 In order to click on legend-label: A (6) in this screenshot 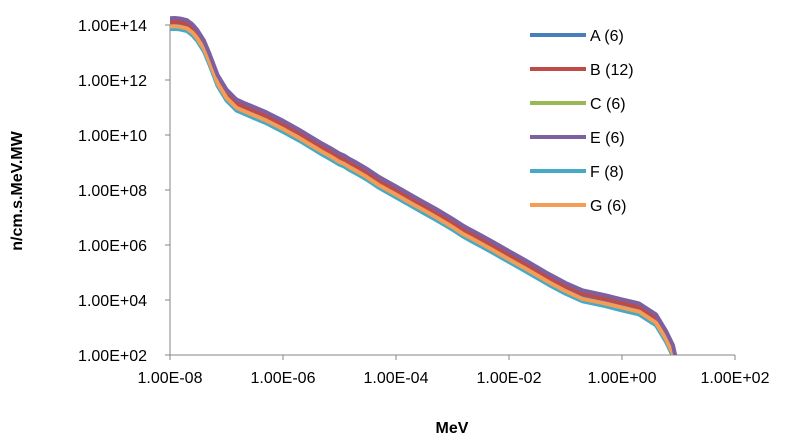, I will do `click(607, 36)`.